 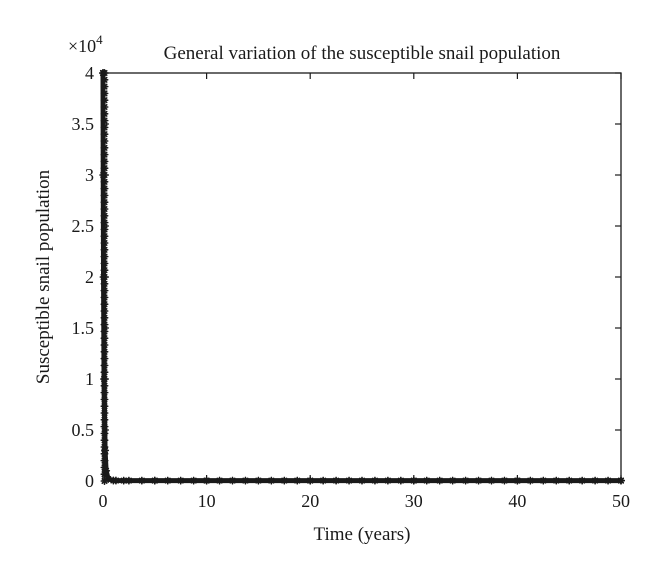 What do you see at coordinates (207, 501) in the screenshot?
I see `x-tick-label: 10` at bounding box center [207, 501].